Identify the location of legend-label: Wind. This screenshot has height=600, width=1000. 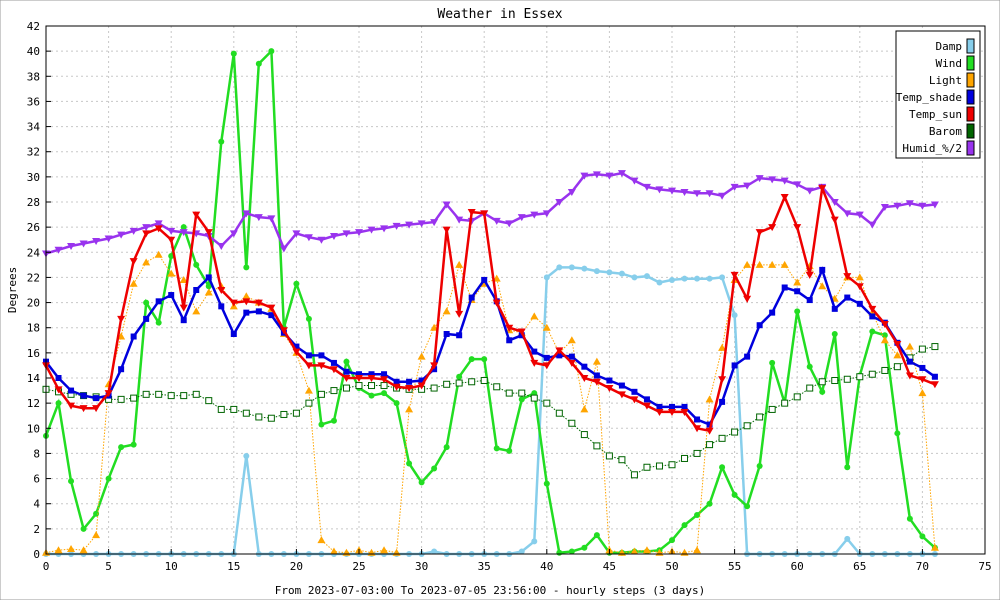
(949, 63).